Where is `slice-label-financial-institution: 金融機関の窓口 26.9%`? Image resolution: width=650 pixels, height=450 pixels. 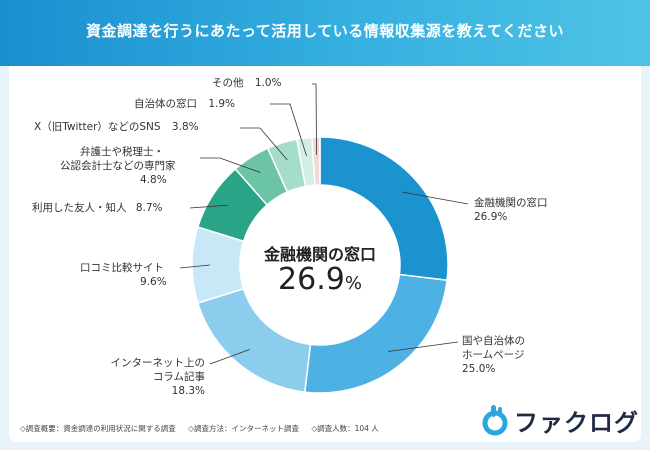
slice-label-financial-institution: 金融機関の窓口 26.9% is located at coordinates (511, 210).